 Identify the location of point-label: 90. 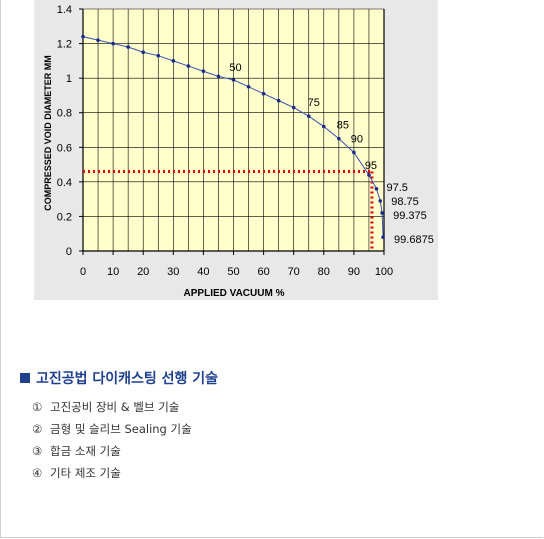
(357, 139).